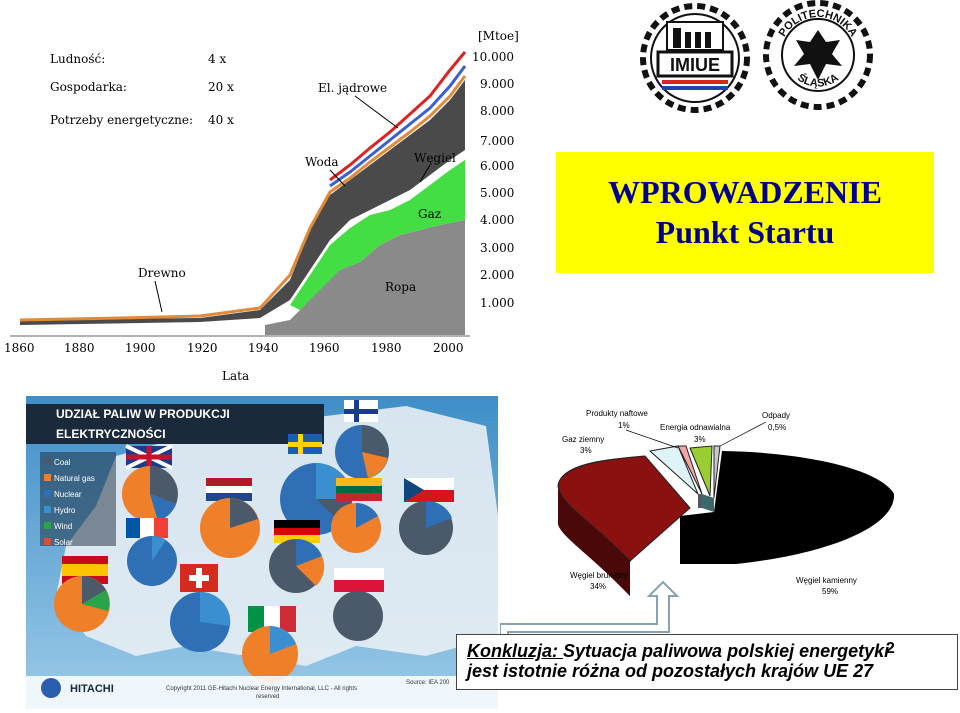 This screenshot has height=713, width=960. Describe the element at coordinates (202, 348) in the screenshot. I see `x-tick: 1920` at that location.